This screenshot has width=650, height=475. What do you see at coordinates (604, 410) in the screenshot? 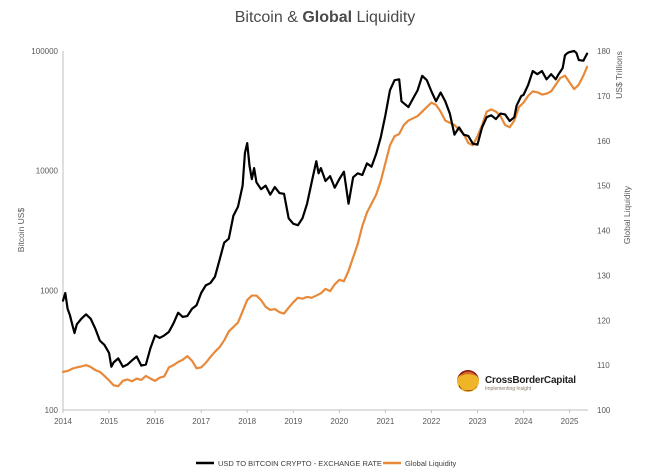
I see `y-right-tick-100: 100` at bounding box center [604, 410].